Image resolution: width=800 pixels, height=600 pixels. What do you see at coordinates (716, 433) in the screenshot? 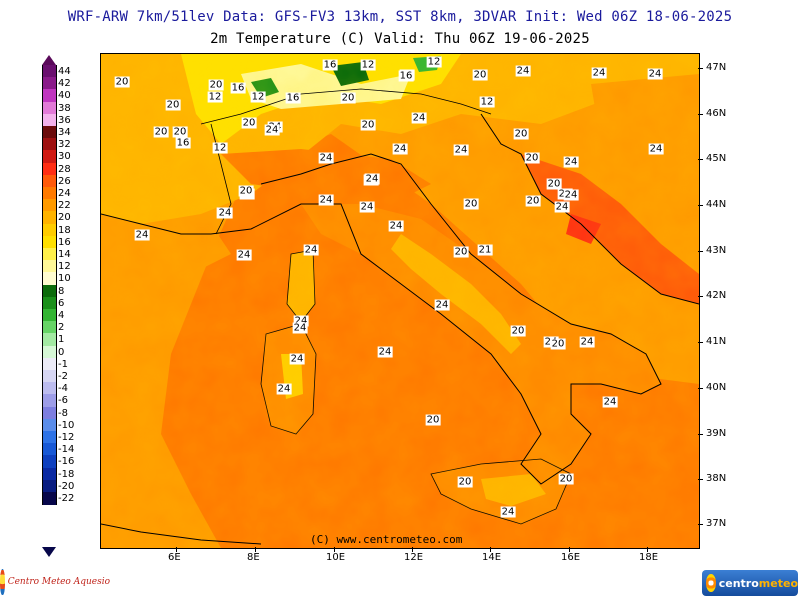
I see `y-tick-label: 39N` at bounding box center [716, 433].